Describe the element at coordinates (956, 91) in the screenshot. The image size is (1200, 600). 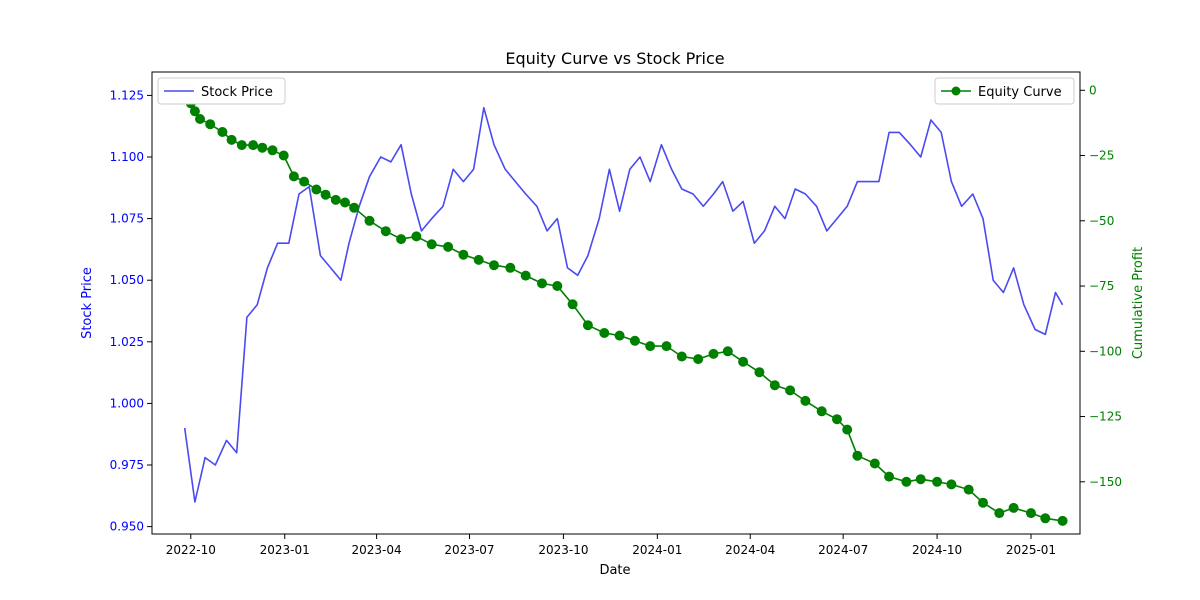
I see `legend-equity-curve-marker` at that location.